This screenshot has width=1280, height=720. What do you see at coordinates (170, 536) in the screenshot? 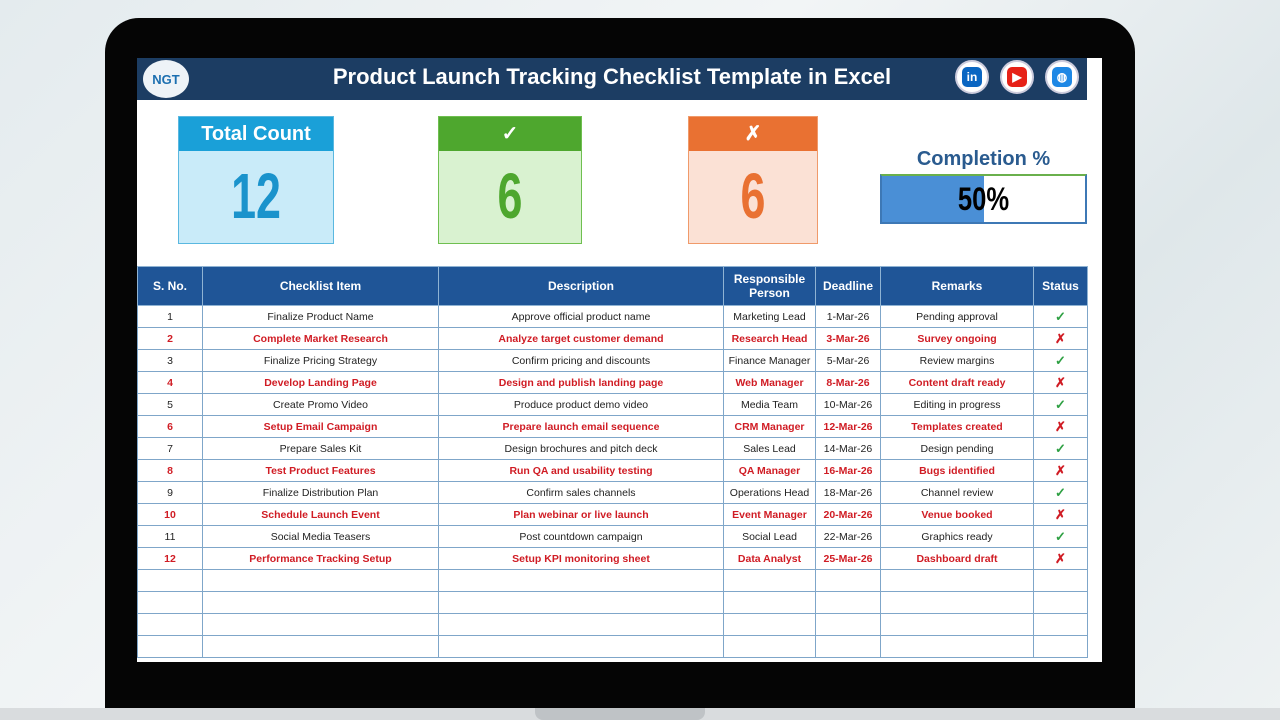
I see `serial-cell: 11` at bounding box center [170, 536].